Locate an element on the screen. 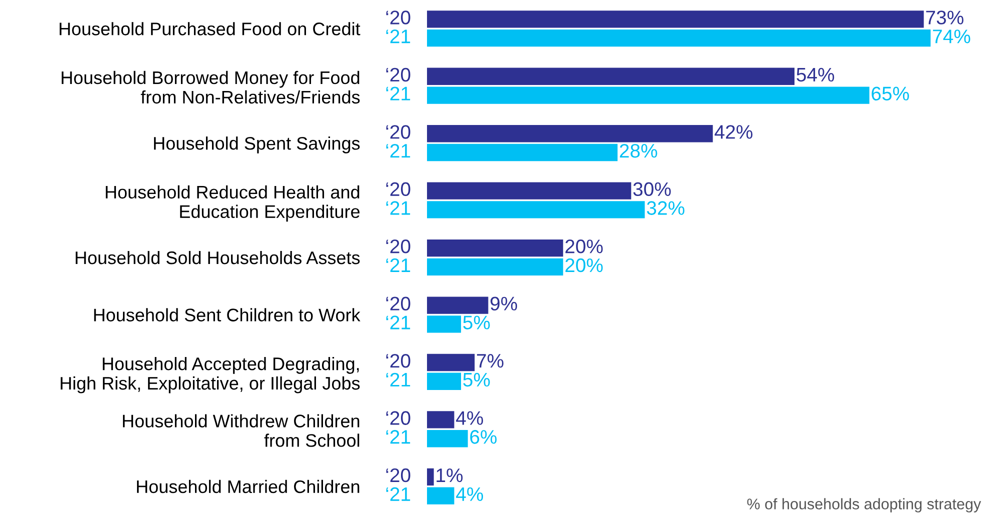 The height and width of the screenshot is (515, 986). data-label: 32% is located at coordinates (665, 208).